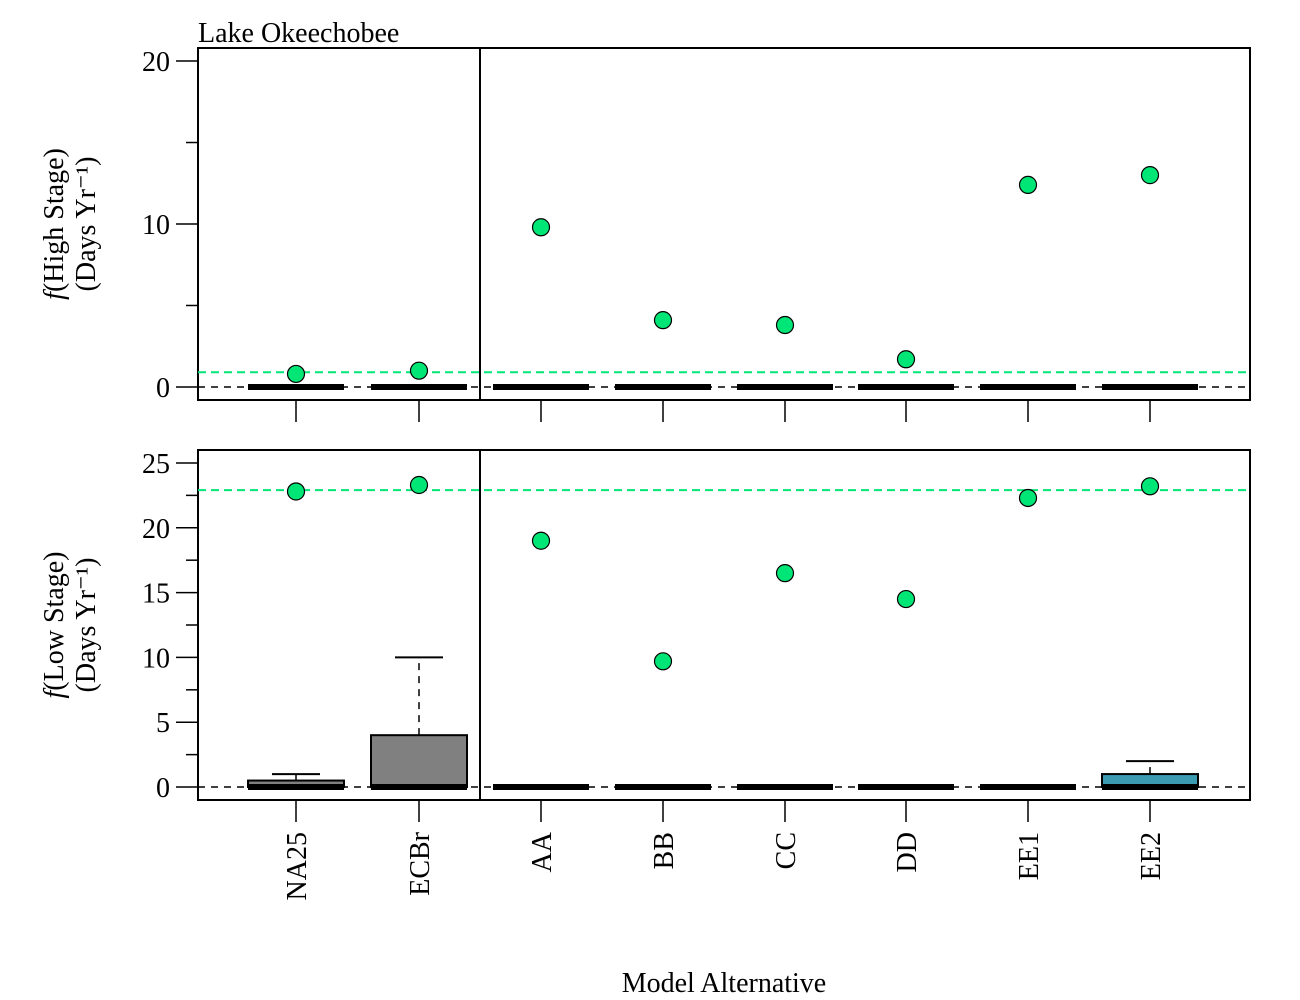 This screenshot has height=1000, width=1300. What do you see at coordinates (724, 983) in the screenshot?
I see `x-axis-label: Model Alternative` at bounding box center [724, 983].